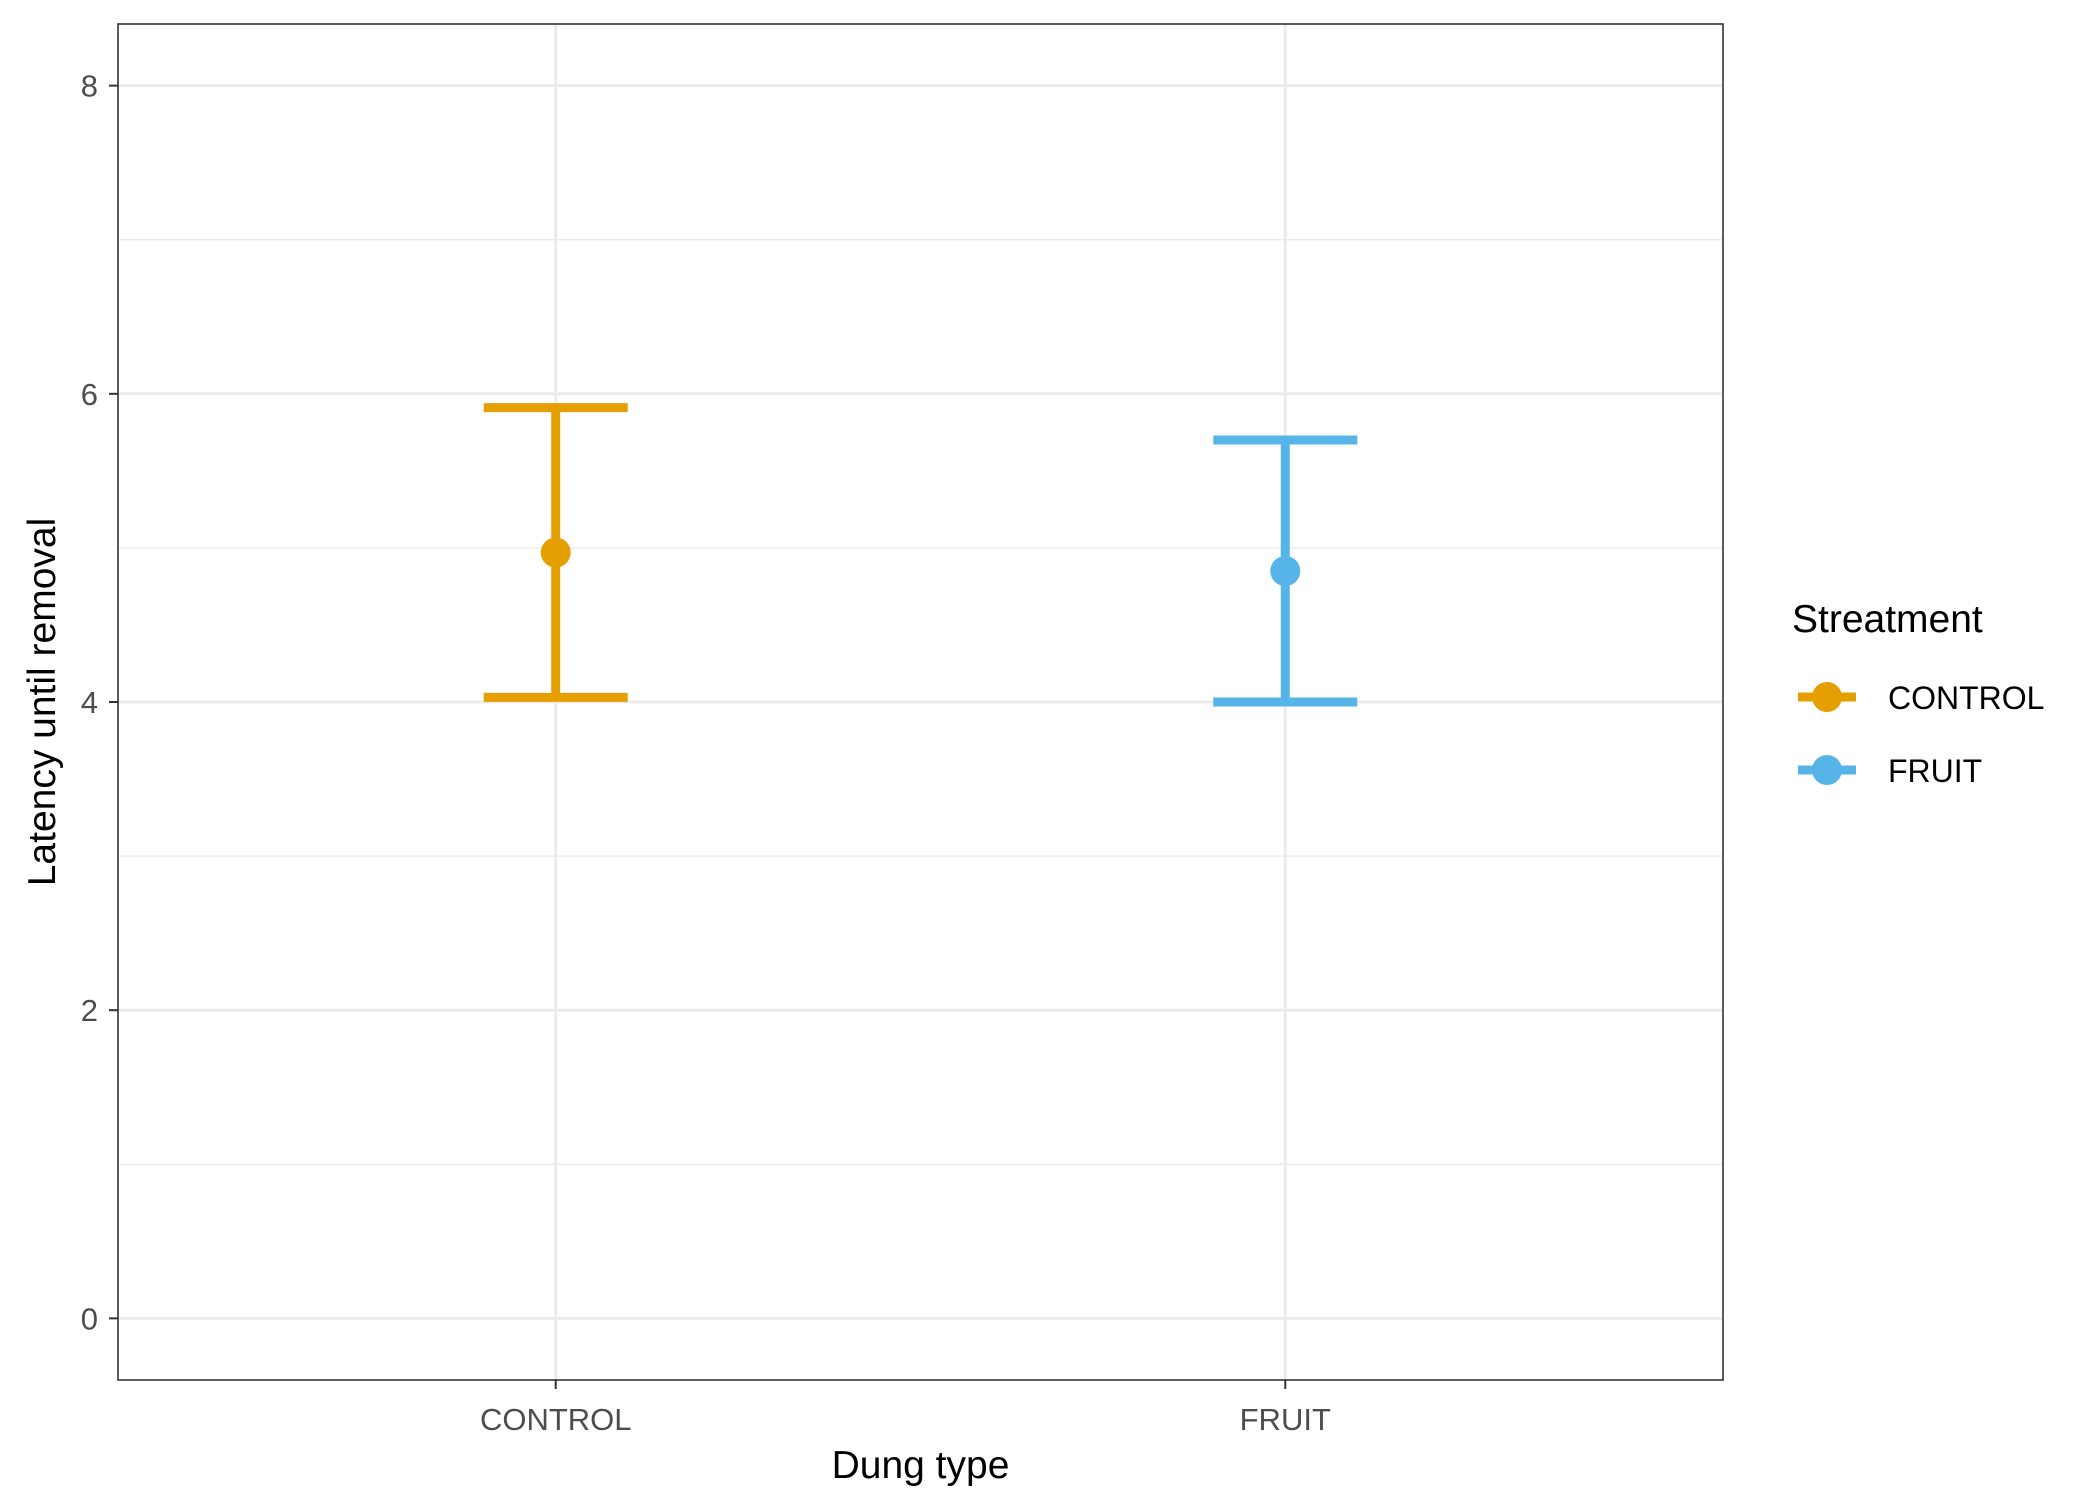 The height and width of the screenshot is (1500, 2100). What do you see at coordinates (1966, 698) in the screenshot?
I see `legend-label: CONTROL` at bounding box center [1966, 698].